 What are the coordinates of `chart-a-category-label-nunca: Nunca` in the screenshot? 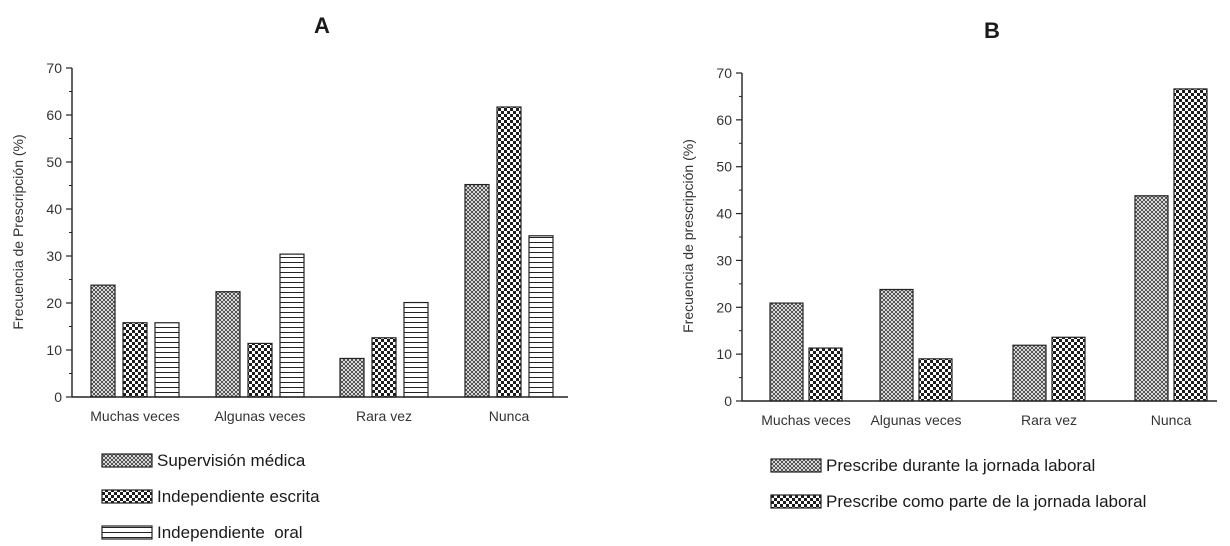 It's located at (509, 416).